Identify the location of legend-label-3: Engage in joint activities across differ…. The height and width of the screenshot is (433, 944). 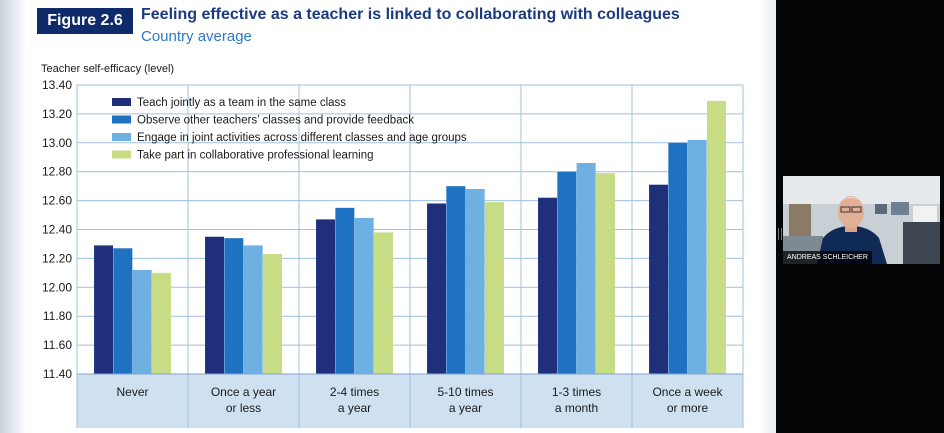
(302, 138).